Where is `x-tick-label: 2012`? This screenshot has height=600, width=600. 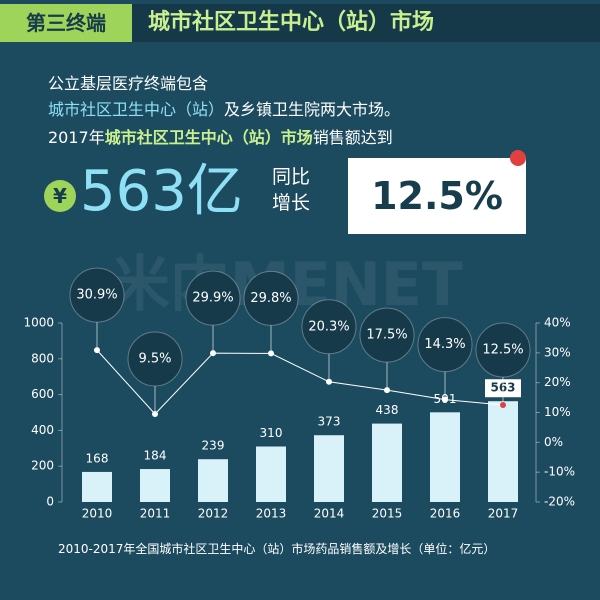
x-tick-label: 2012 is located at coordinates (213, 514).